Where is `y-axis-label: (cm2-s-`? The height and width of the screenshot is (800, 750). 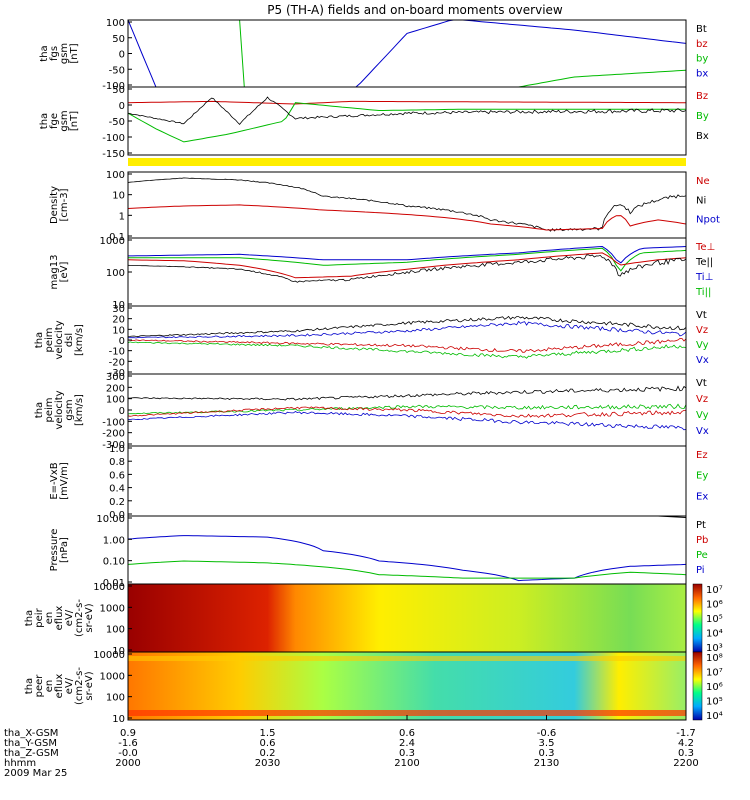 y-axis-label: (cm2-s- is located at coordinates (79, 618).